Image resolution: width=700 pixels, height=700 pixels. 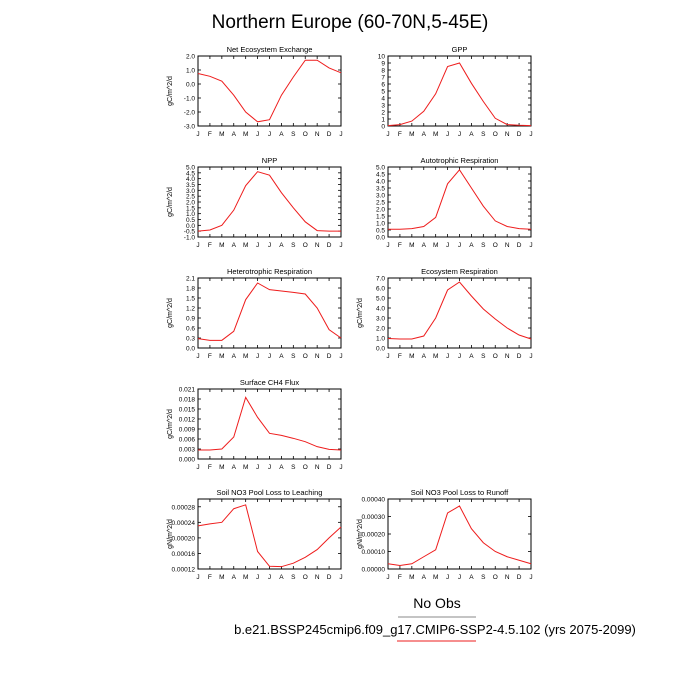 What do you see at coordinates (383, 127) in the screenshot?
I see `y-tick-label: 0` at bounding box center [383, 127].